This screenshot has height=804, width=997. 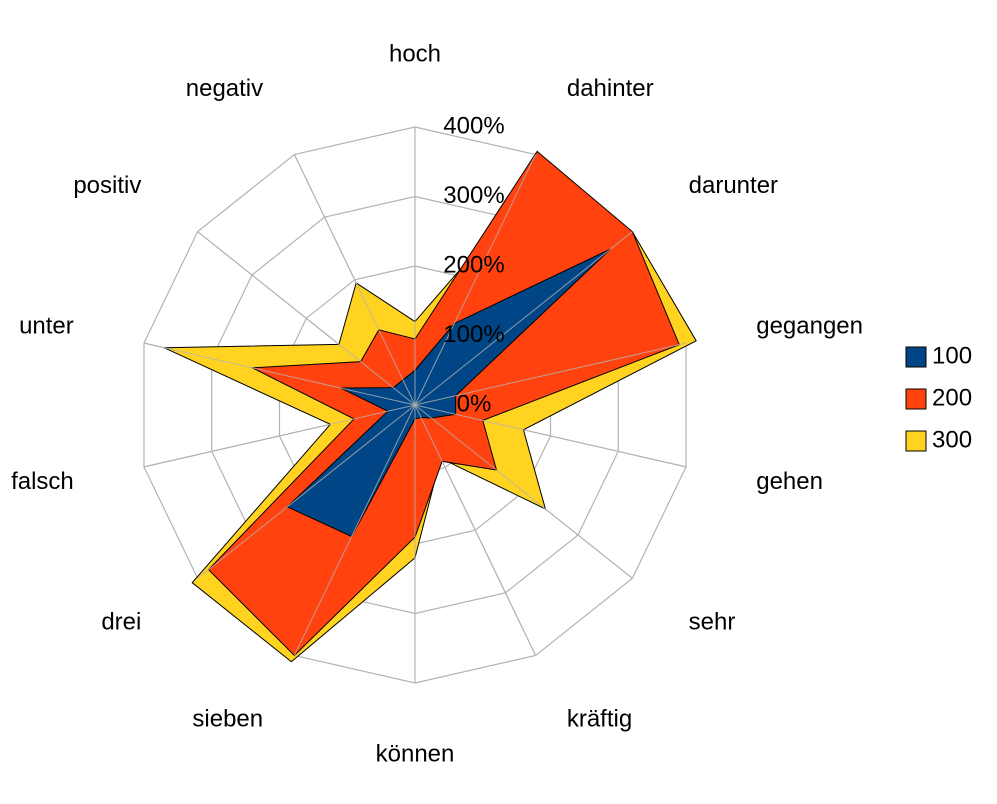 I want to click on r-tick-label: 400%, so click(x=473, y=125).